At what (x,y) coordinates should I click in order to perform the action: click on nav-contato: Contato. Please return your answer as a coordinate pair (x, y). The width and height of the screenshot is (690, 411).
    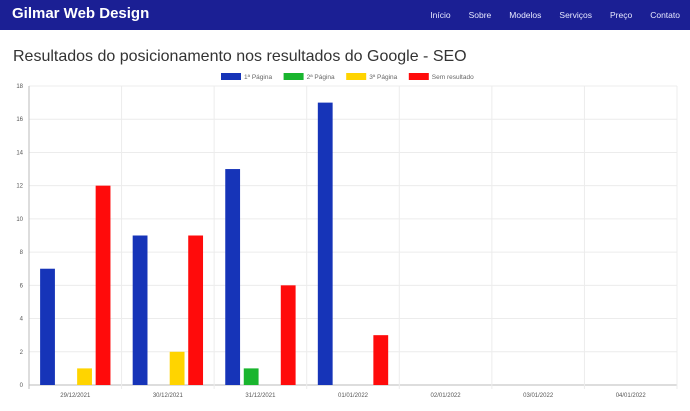
    Looking at the image, I should click on (665, 15).